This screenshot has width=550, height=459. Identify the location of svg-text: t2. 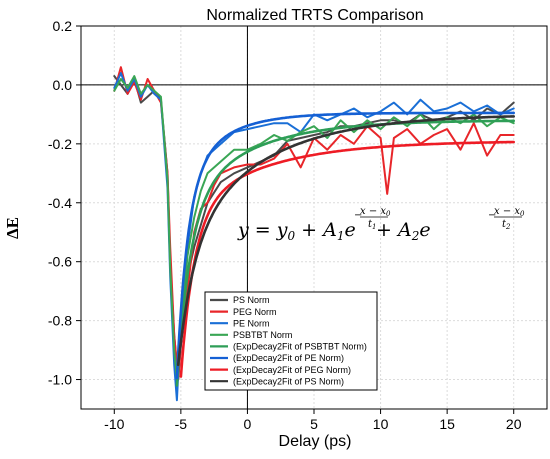
(506, 225).